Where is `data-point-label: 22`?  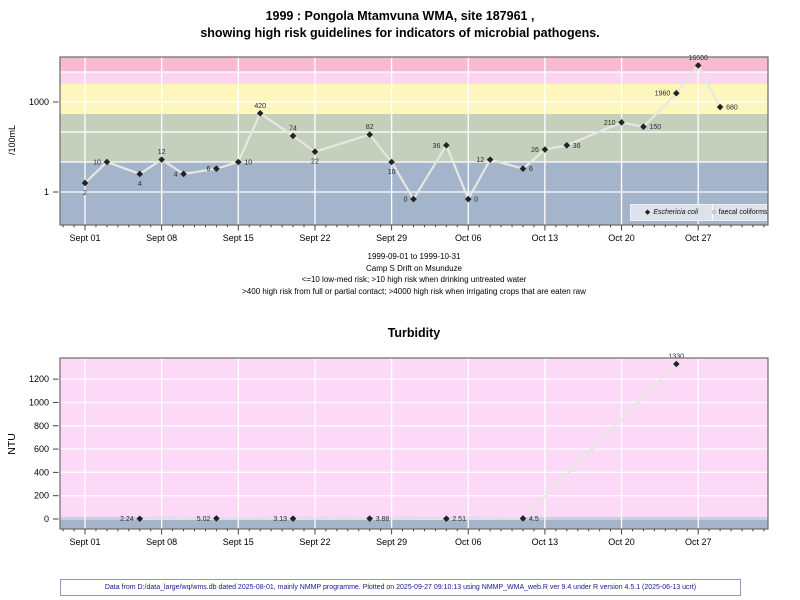
data-point-label: 22 is located at coordinates (315, 162).